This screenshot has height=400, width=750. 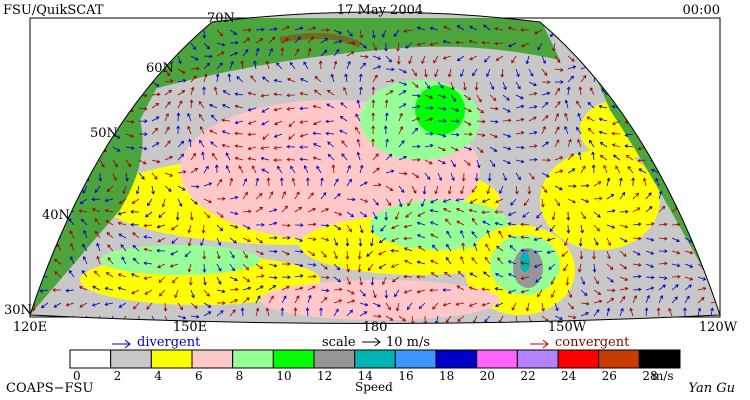 What do you see at coordinates (375, 359) in the screenshot?
I see `colorbar-swatch` at bounding box center [375, 359].